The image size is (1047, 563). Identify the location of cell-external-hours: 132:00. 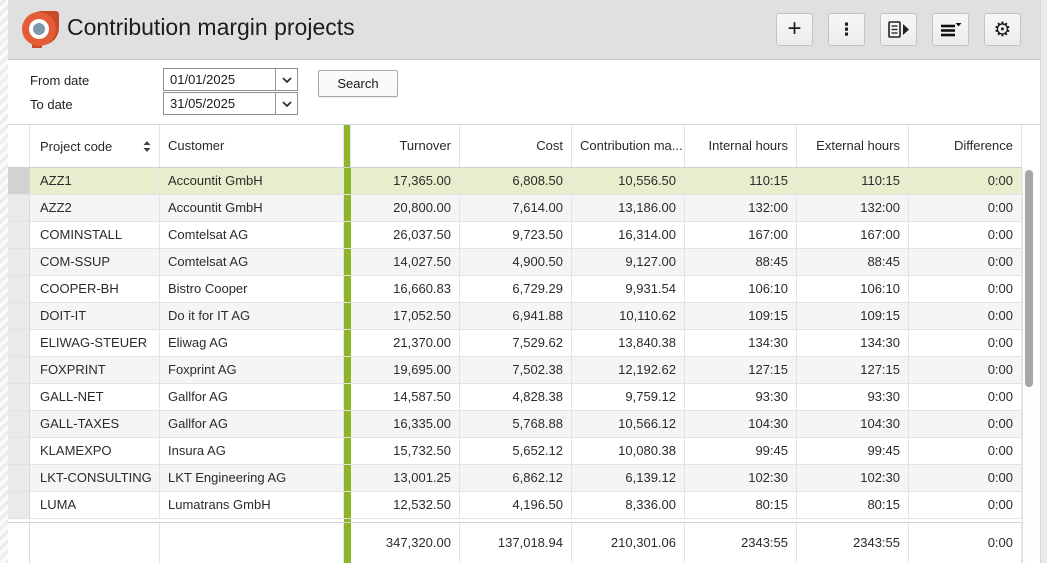
(853, 208).